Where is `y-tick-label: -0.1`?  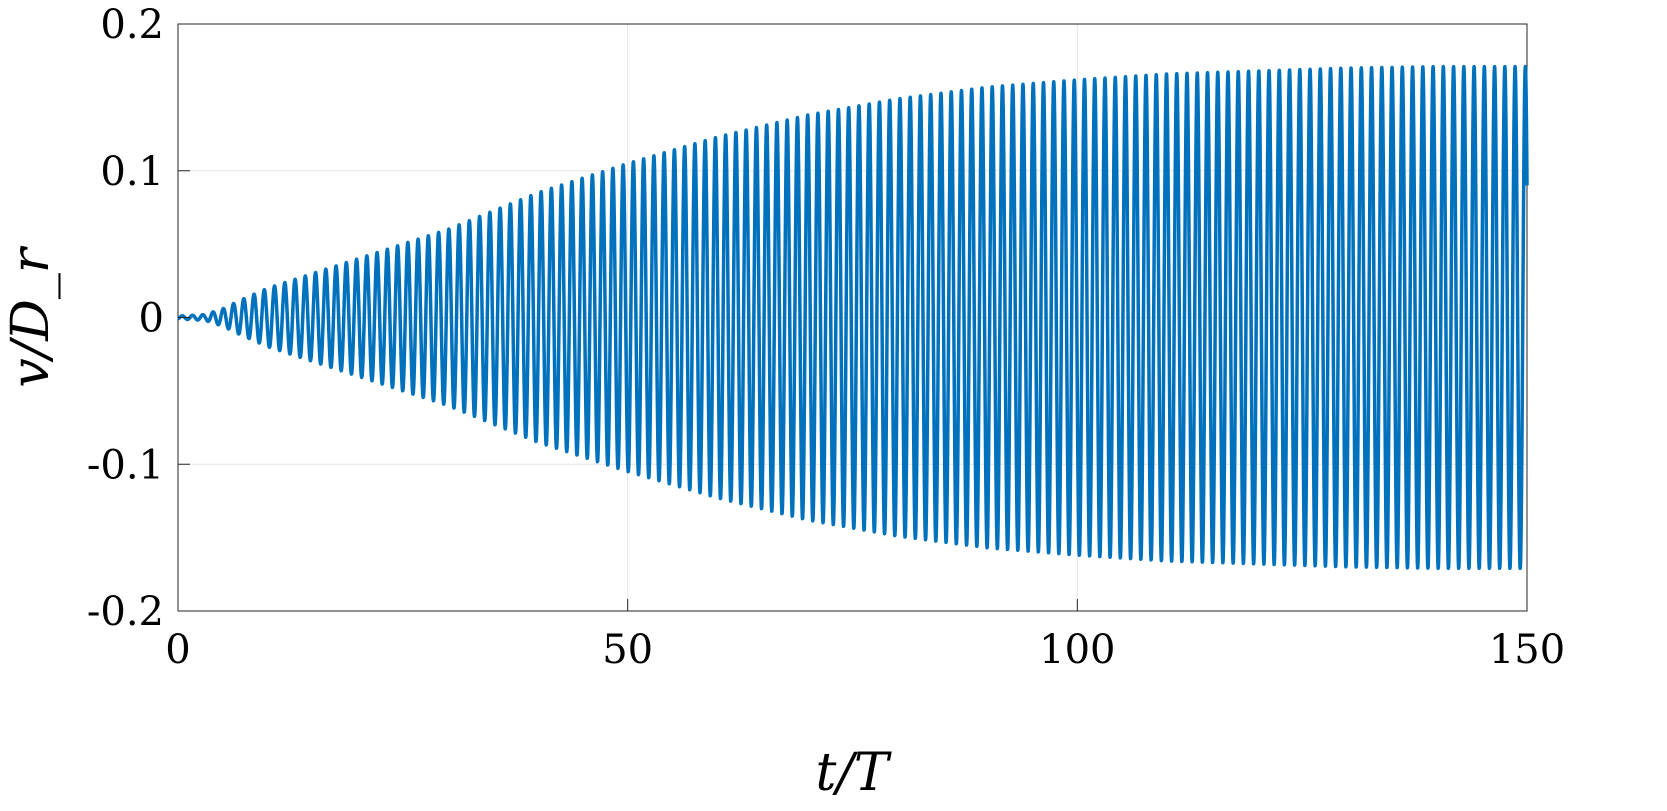
y-tick-label: -0.1 is located at coordinates (125, 465).